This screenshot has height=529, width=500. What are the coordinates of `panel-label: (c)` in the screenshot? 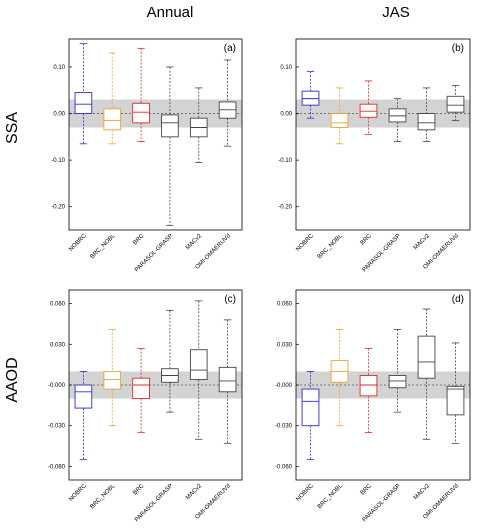 It's located at (230, 299).